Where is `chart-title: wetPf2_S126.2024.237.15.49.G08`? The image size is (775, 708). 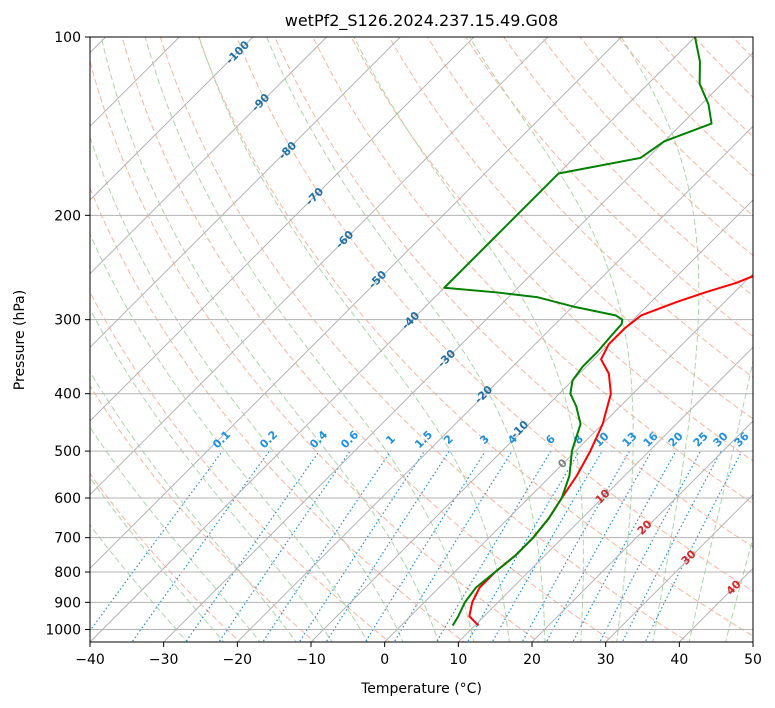 chart-title: wetPf2_S126.2024.237.15.49.G08 is located at coordinates (422, 21).